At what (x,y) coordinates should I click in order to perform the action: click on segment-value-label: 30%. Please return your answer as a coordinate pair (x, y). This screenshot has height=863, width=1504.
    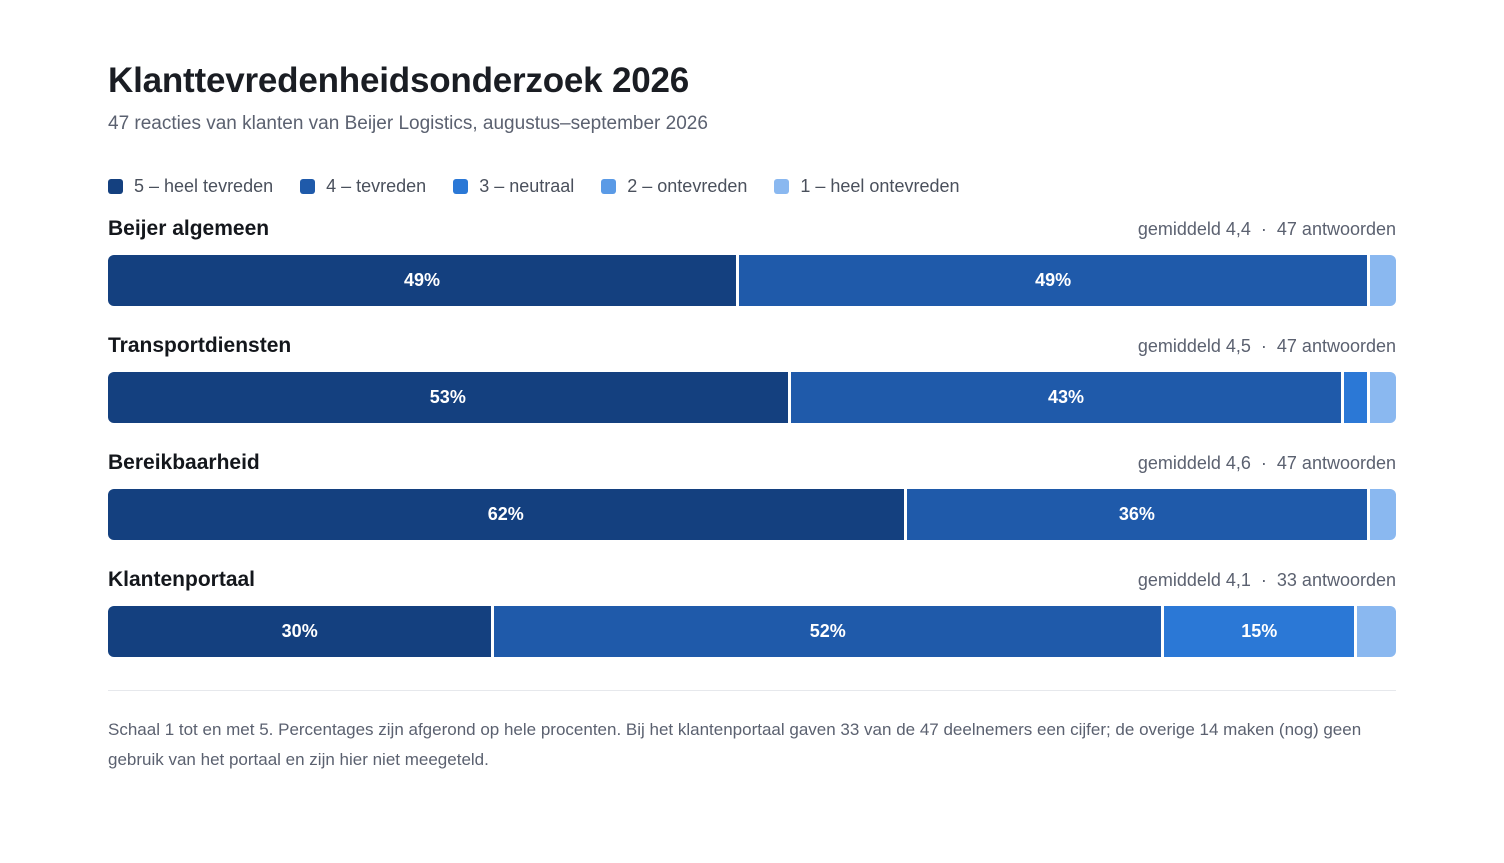
    Looking at the image, I should click on (299, 631).